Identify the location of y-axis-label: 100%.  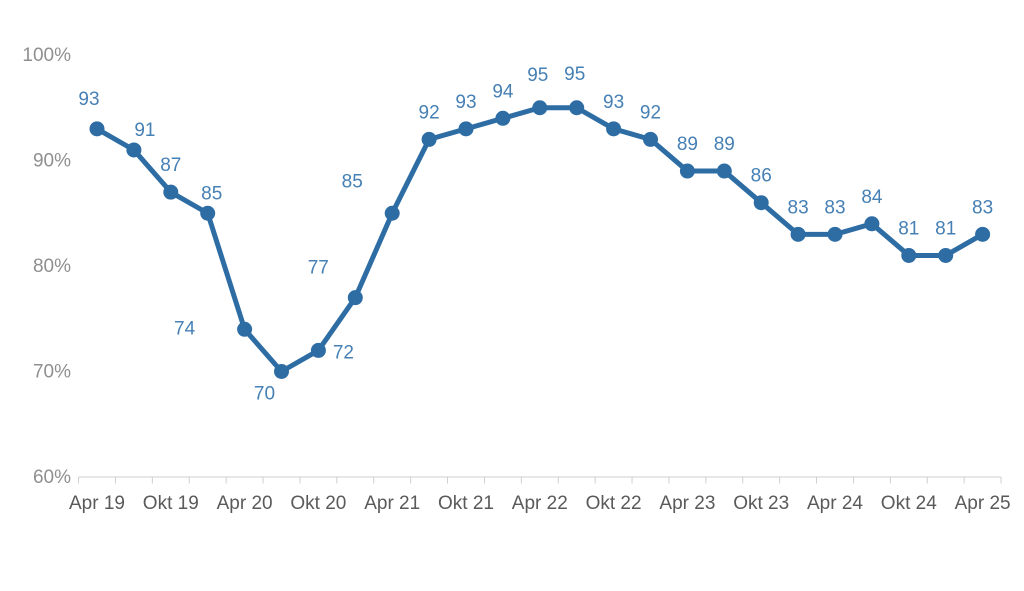
(46, 55).